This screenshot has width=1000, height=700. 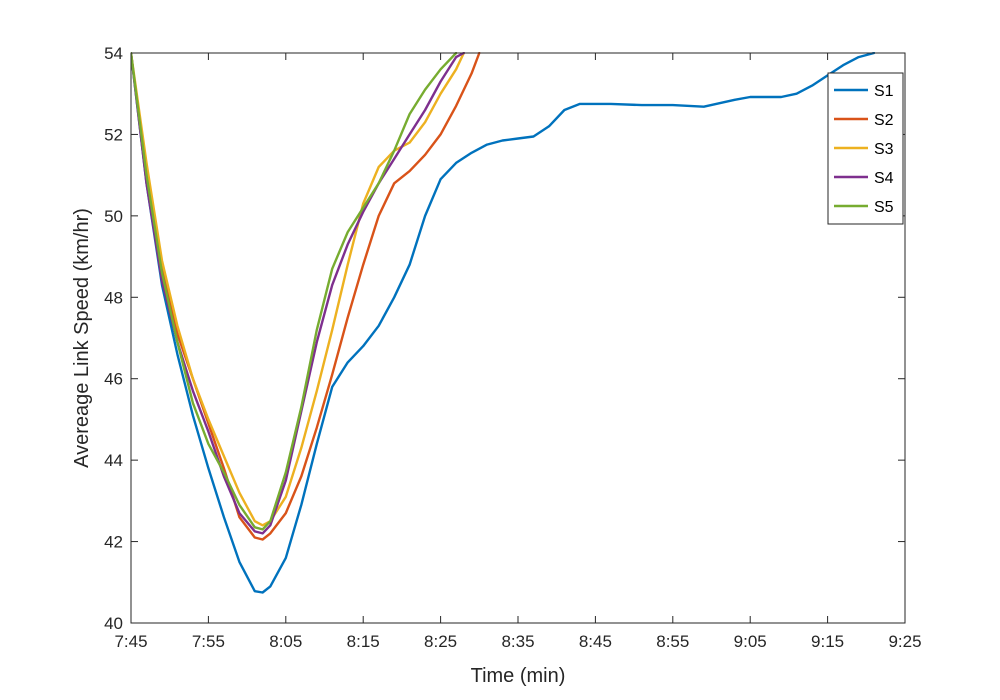 I want to click on x-tick-label: 8:05, so click(x=285, y=641).